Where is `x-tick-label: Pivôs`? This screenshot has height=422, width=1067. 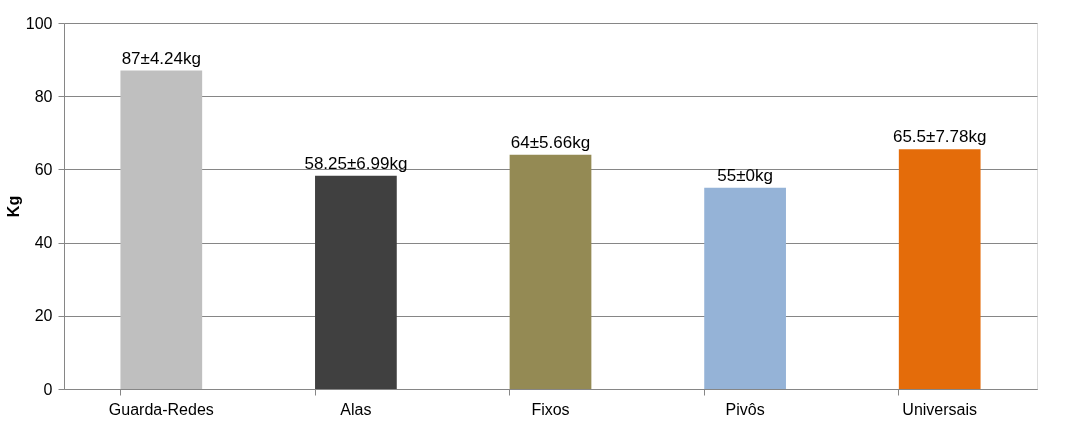 x-tick-label: Pivôs is located at coordinates (745, 409).